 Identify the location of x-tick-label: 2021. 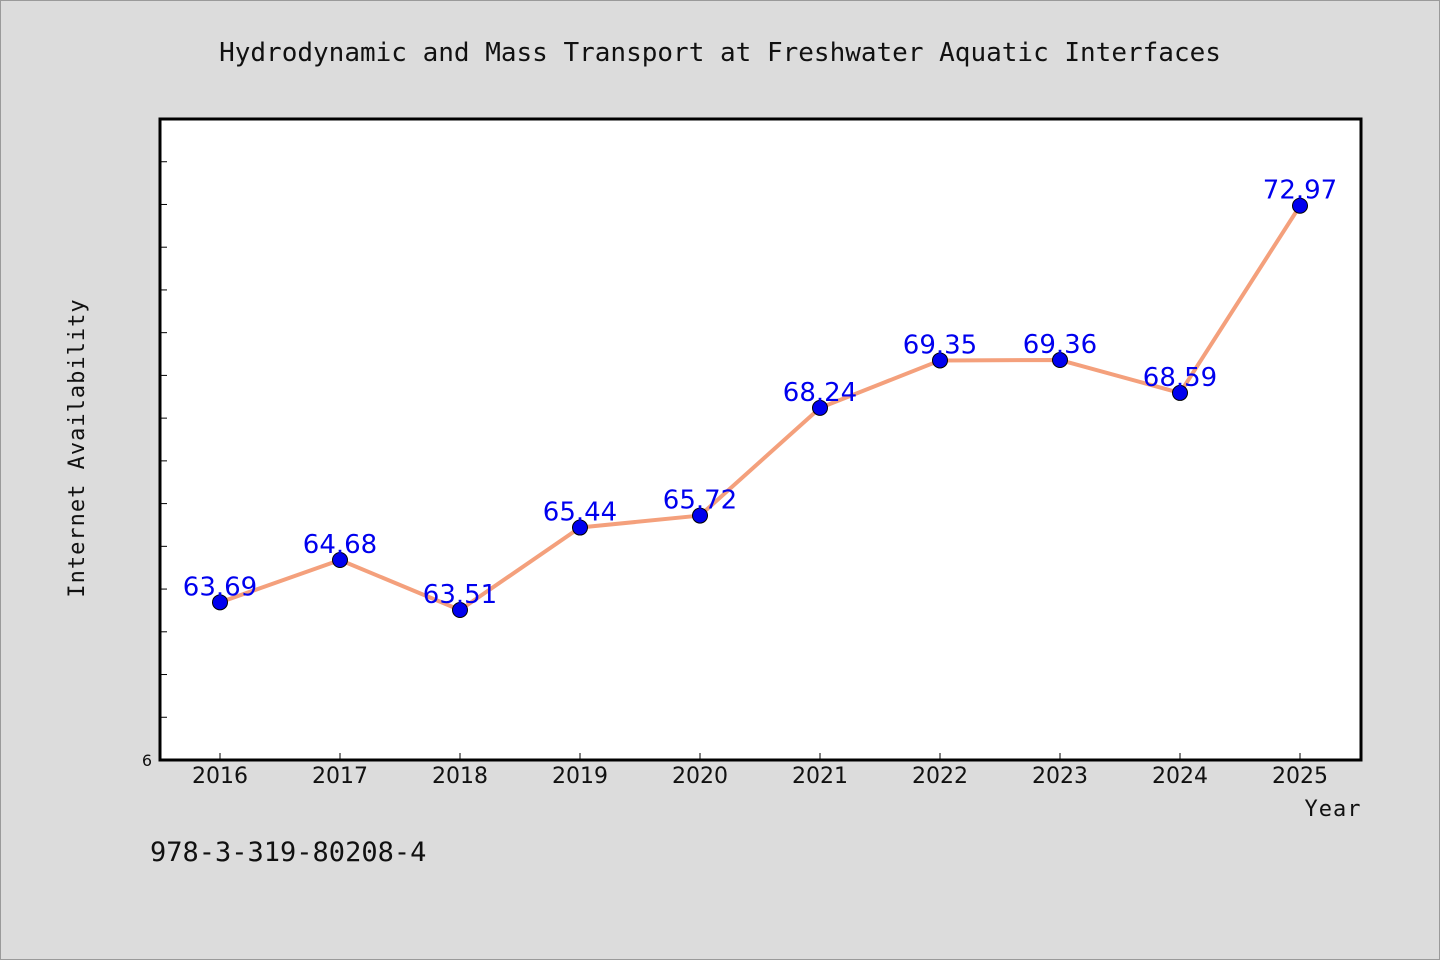
(820, 776).